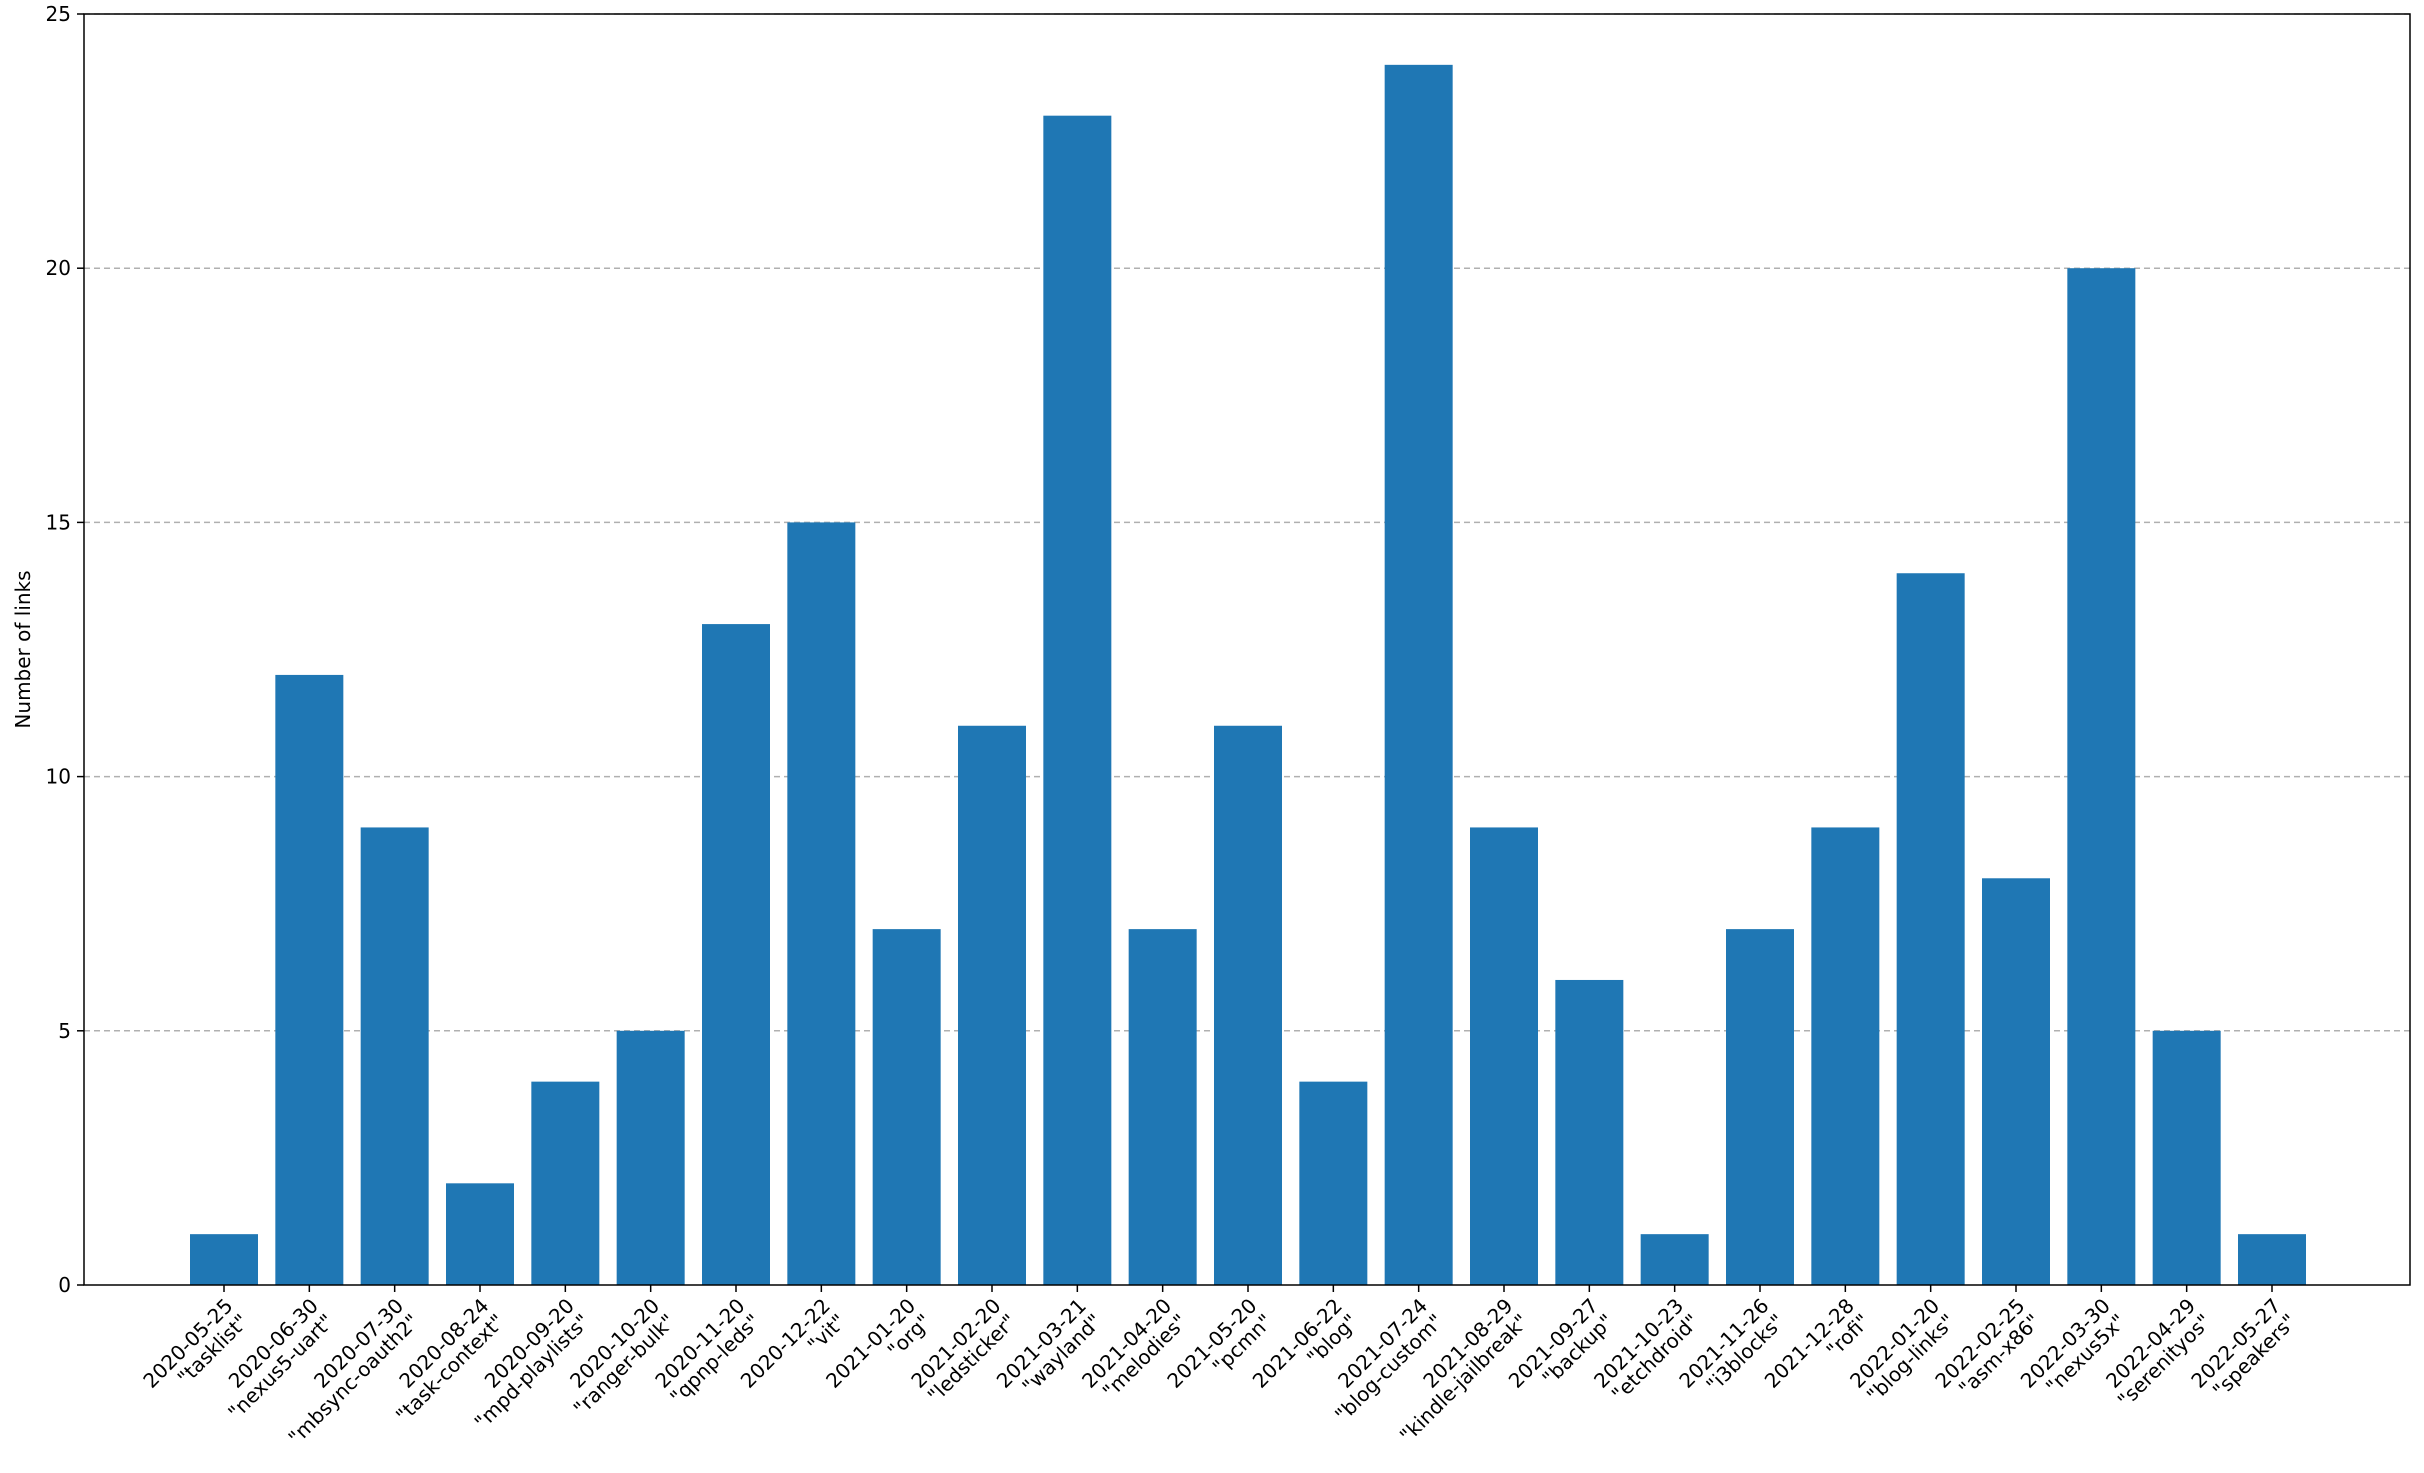 The width and height of the screenshot is (2424, 1473). I want to click on x-tick-label: 2022-02-25"asm-x86", so click(1987, 1351).